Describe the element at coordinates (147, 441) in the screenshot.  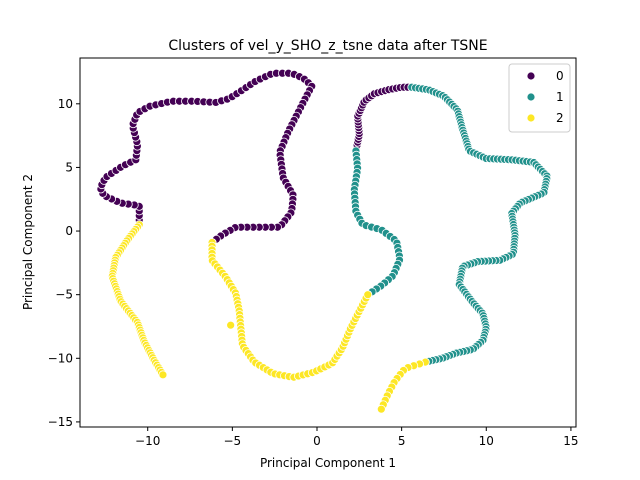
I see `x-tick-label: −10` at that location.